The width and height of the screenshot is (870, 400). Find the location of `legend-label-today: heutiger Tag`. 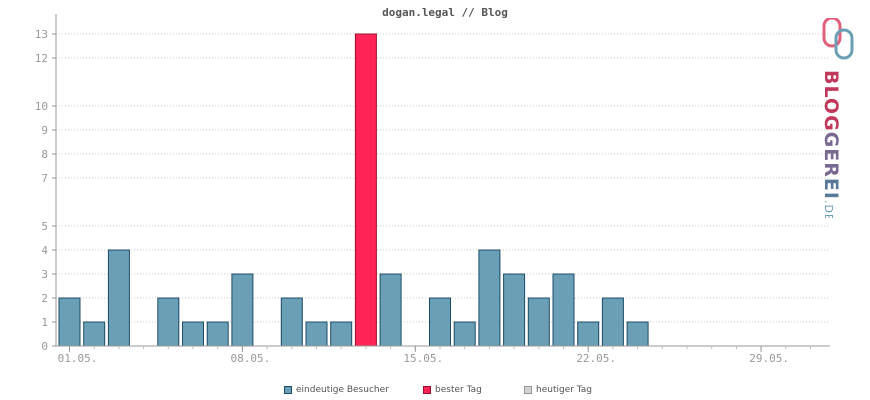

legend-label-today: heutiger Tag is located at coordinates (564, 390).